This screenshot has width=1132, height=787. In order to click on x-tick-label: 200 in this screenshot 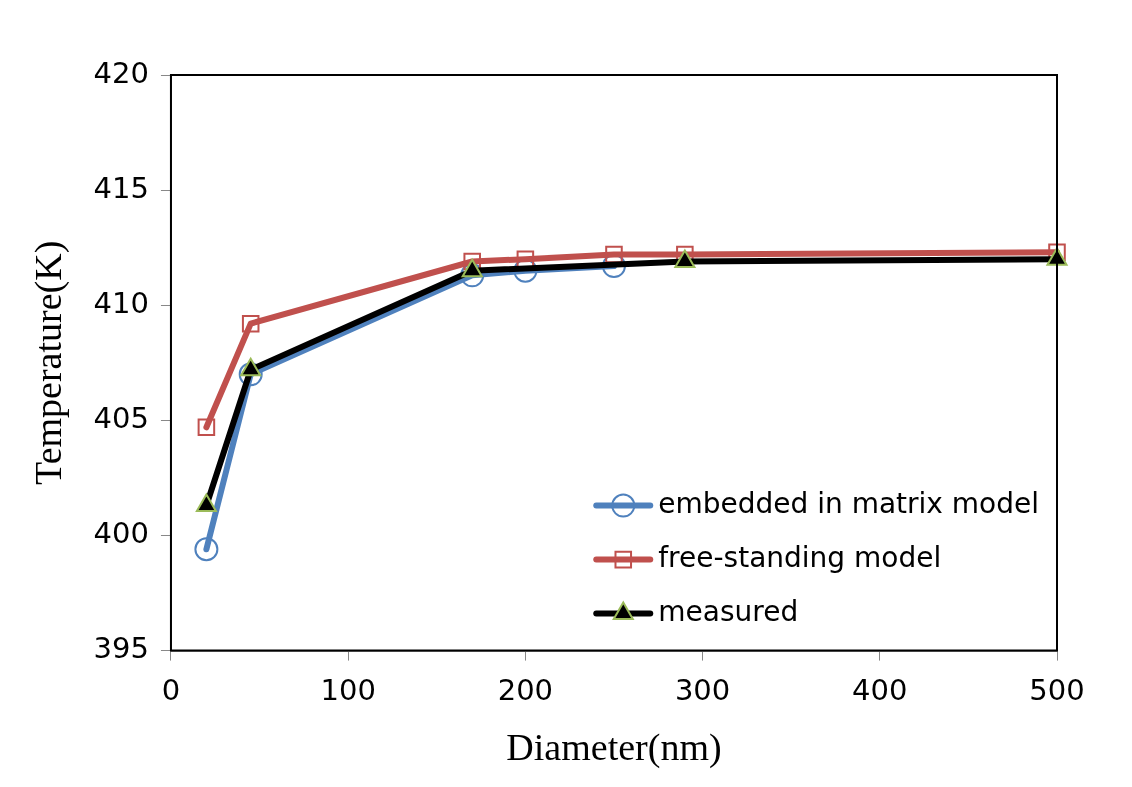, I will do `click(525, 689)`.